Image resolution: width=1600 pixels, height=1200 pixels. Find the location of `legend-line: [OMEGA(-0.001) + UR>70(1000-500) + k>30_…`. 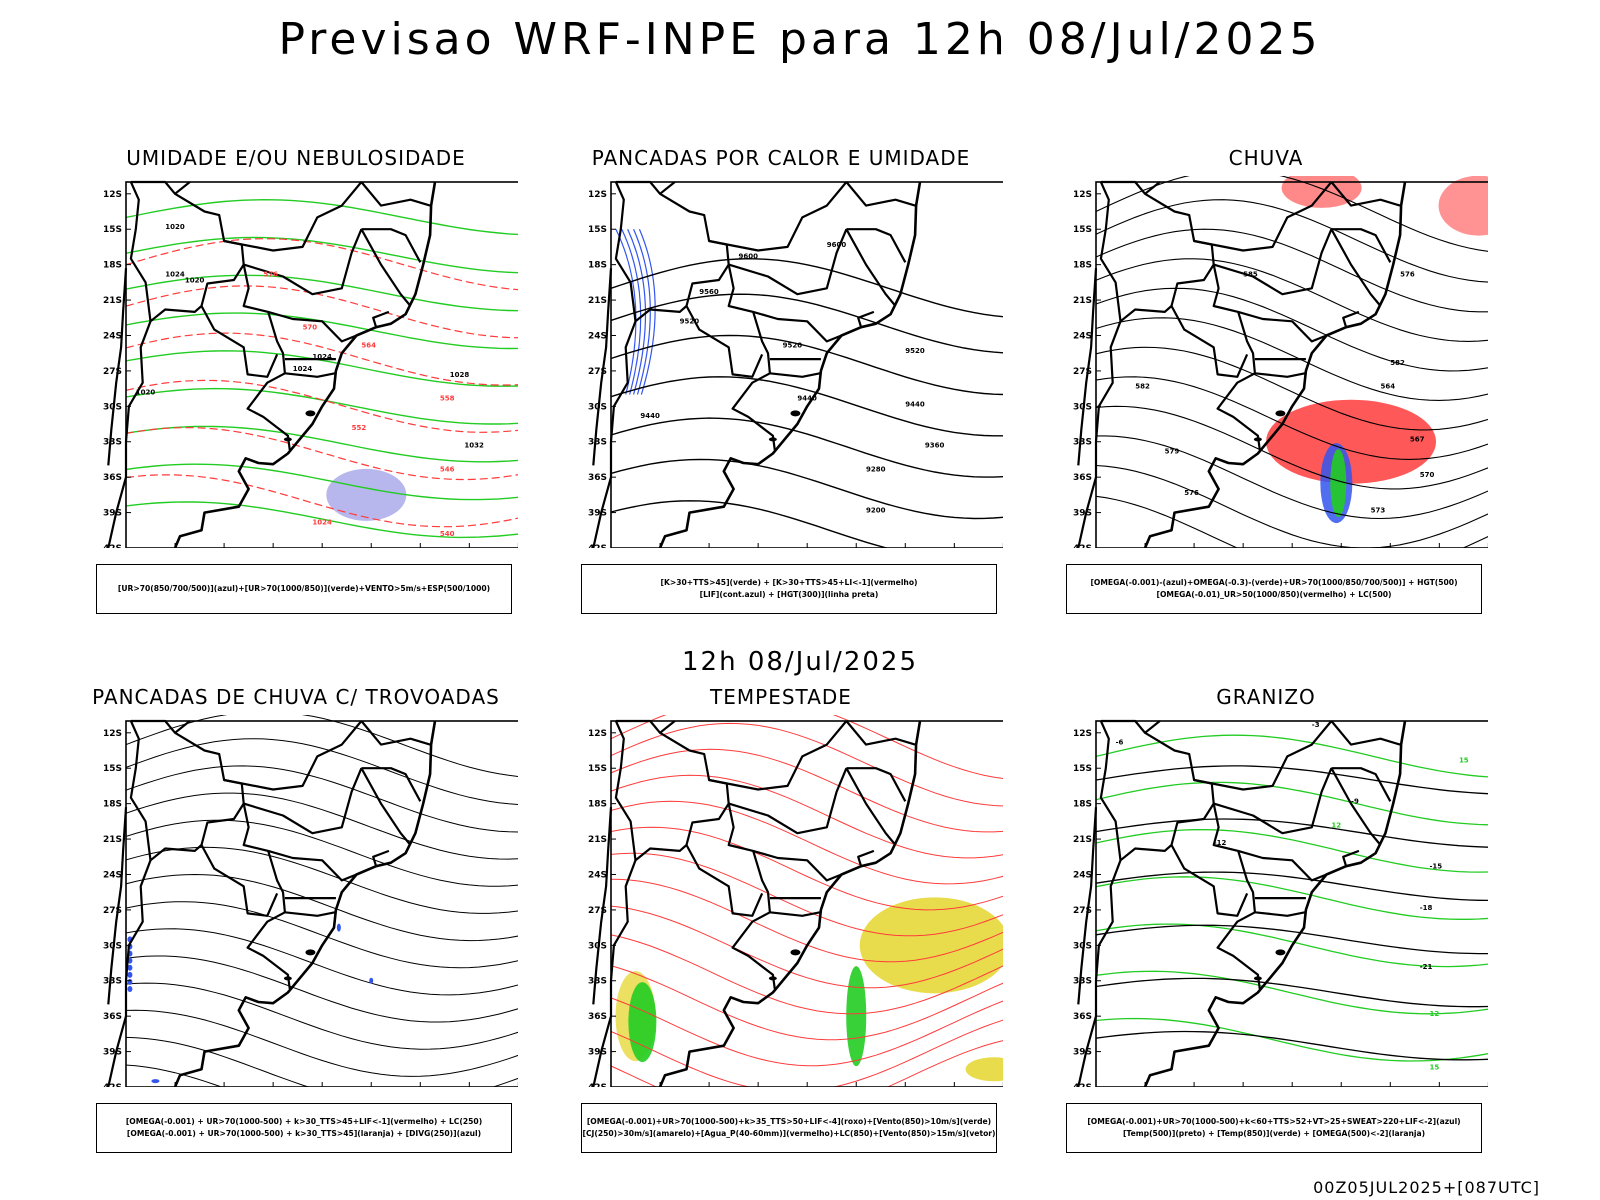

legend-line: [OMEGA(-0.001) + UR>70(1000-500) + k>30_… is located at coordinates (304, 1121).